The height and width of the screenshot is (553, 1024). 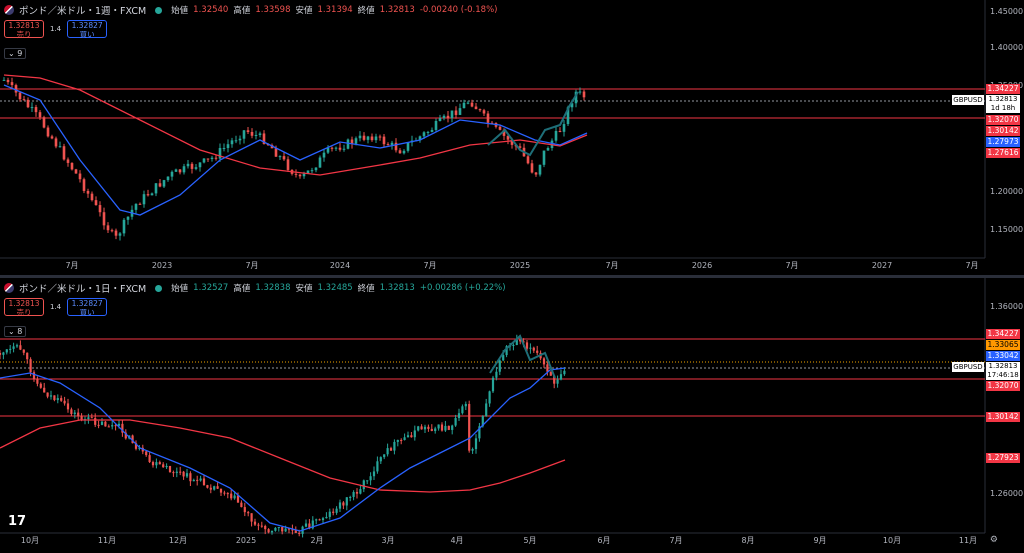 I want to click on price-axis-label: 1.45000, so click(x=1006, y=11).